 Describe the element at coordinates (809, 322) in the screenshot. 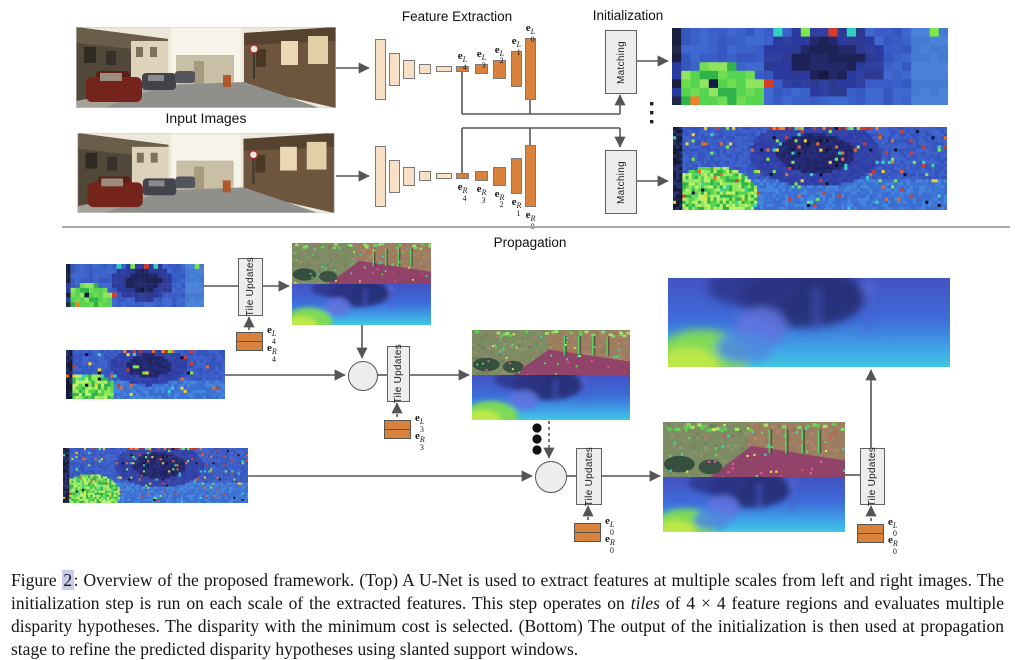

I see `final-disparity-output` at that location.